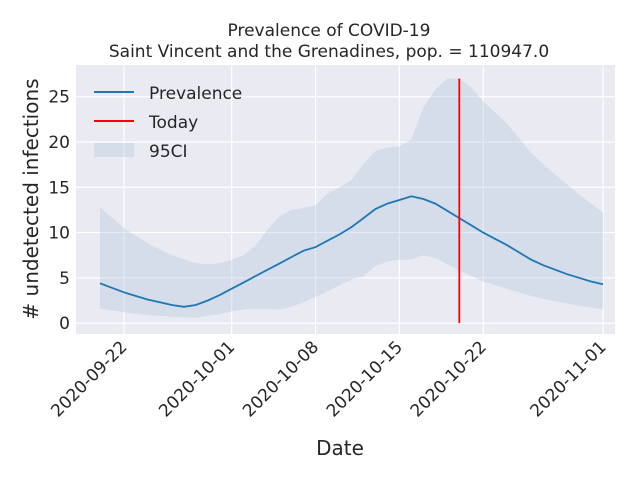 Image resolution: width=640 pixels, height=484 pixels. Describe the element at coordinates (569, 379) in the screenshot. I see `x-tick-label: 2020-11-01` at that location.